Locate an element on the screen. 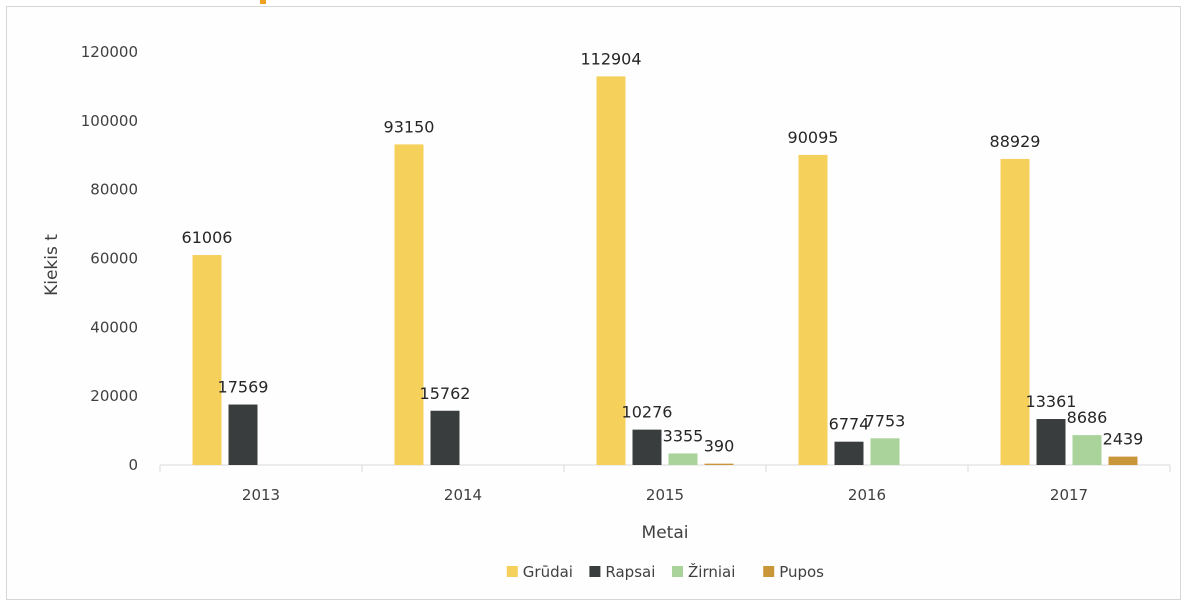 The image size is (1189, 606). data-label: 112904 is located at coordinates (610, 58).